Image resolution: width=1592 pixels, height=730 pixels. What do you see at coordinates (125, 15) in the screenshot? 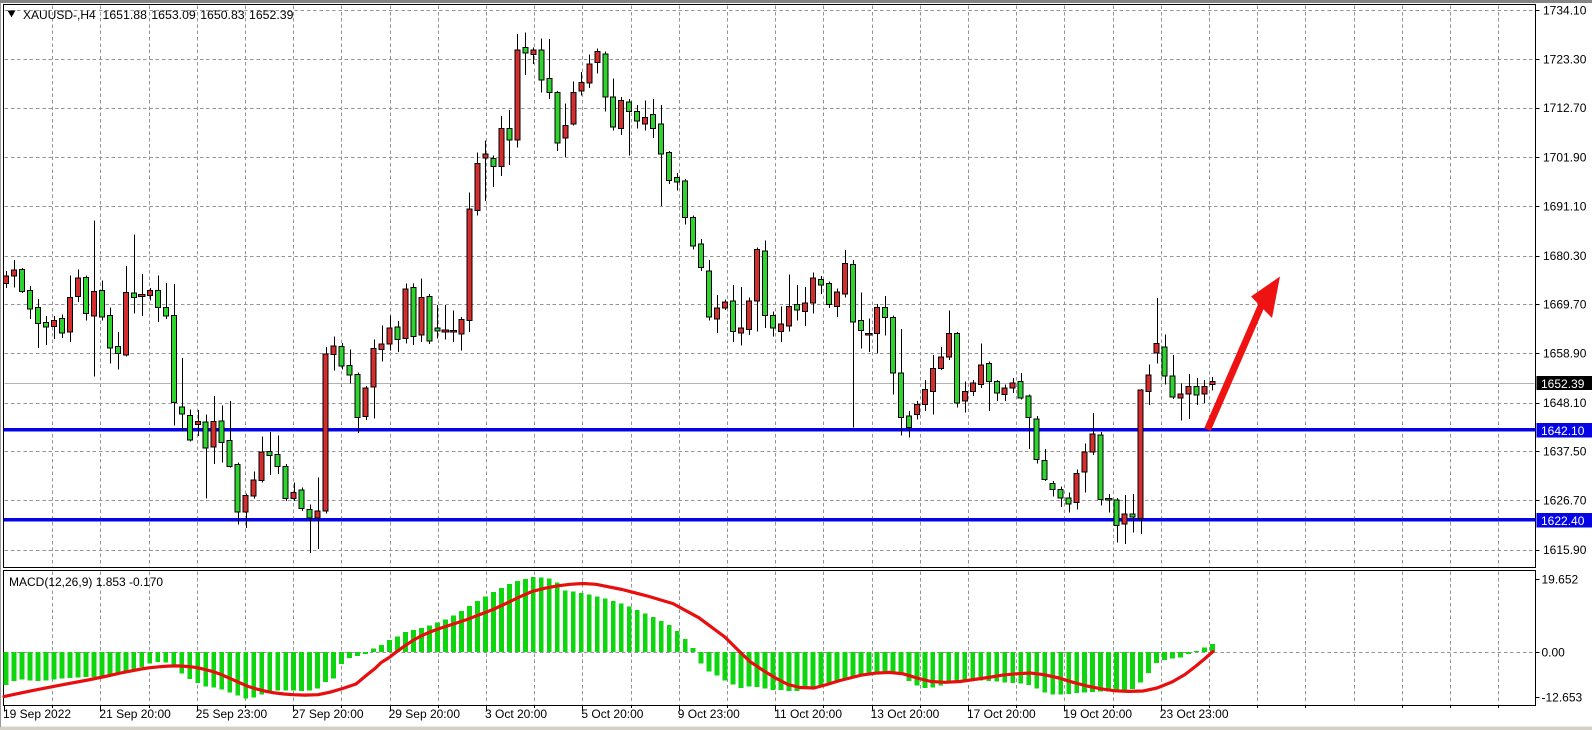
I see `svg-text: 1651.88` at bounding box center [125, 15].